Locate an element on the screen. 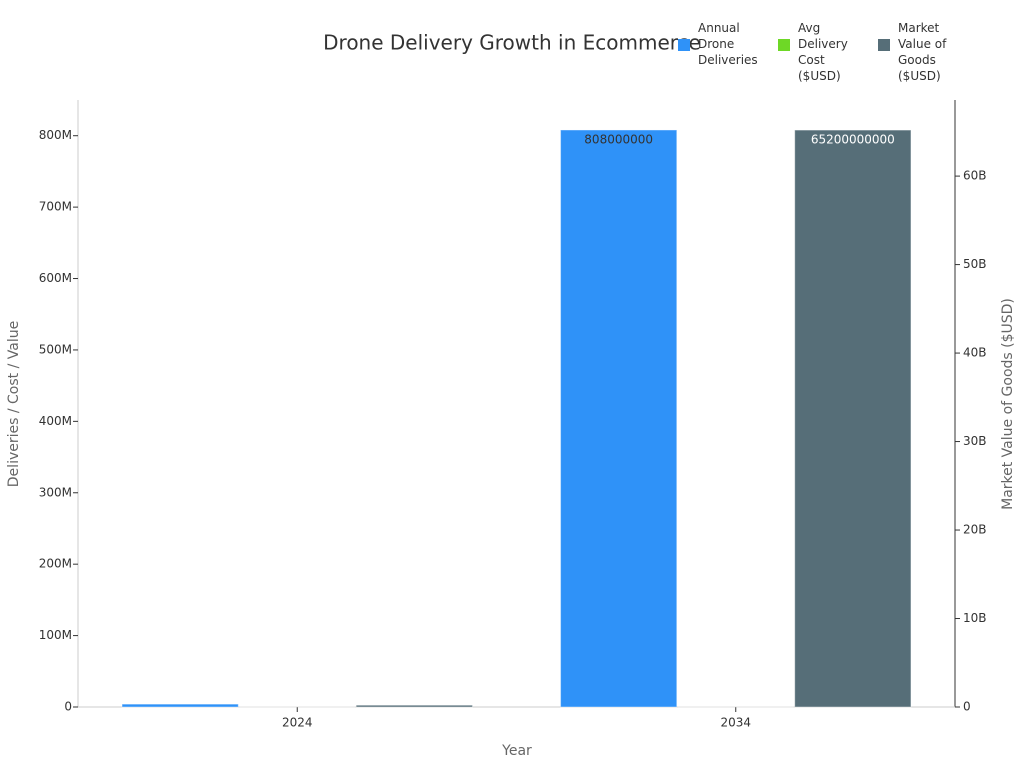 The height and width of the screenshot is (768, 1024). y-tick-label: 700M is located at coordinates (55, 207).